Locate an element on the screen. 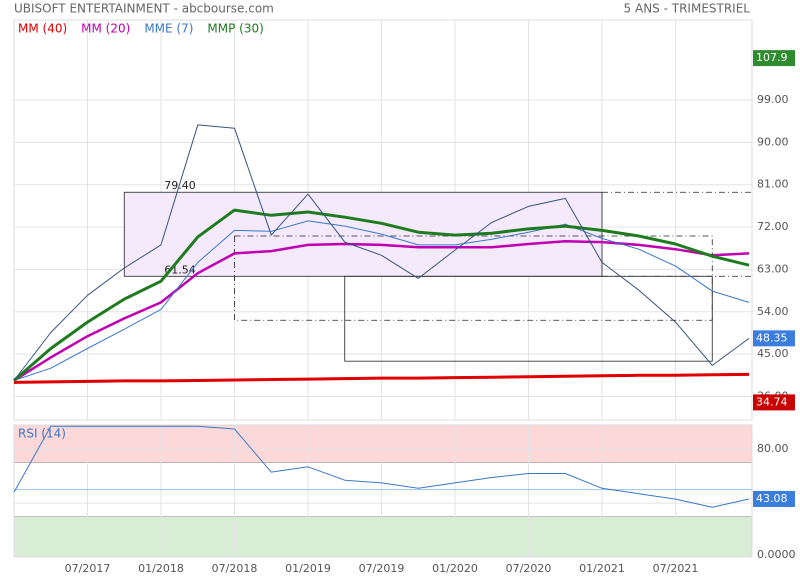 The height and width of the screenshot is (580, 800). value-tag-label: 34.74 is located at coordinates (772, 401).